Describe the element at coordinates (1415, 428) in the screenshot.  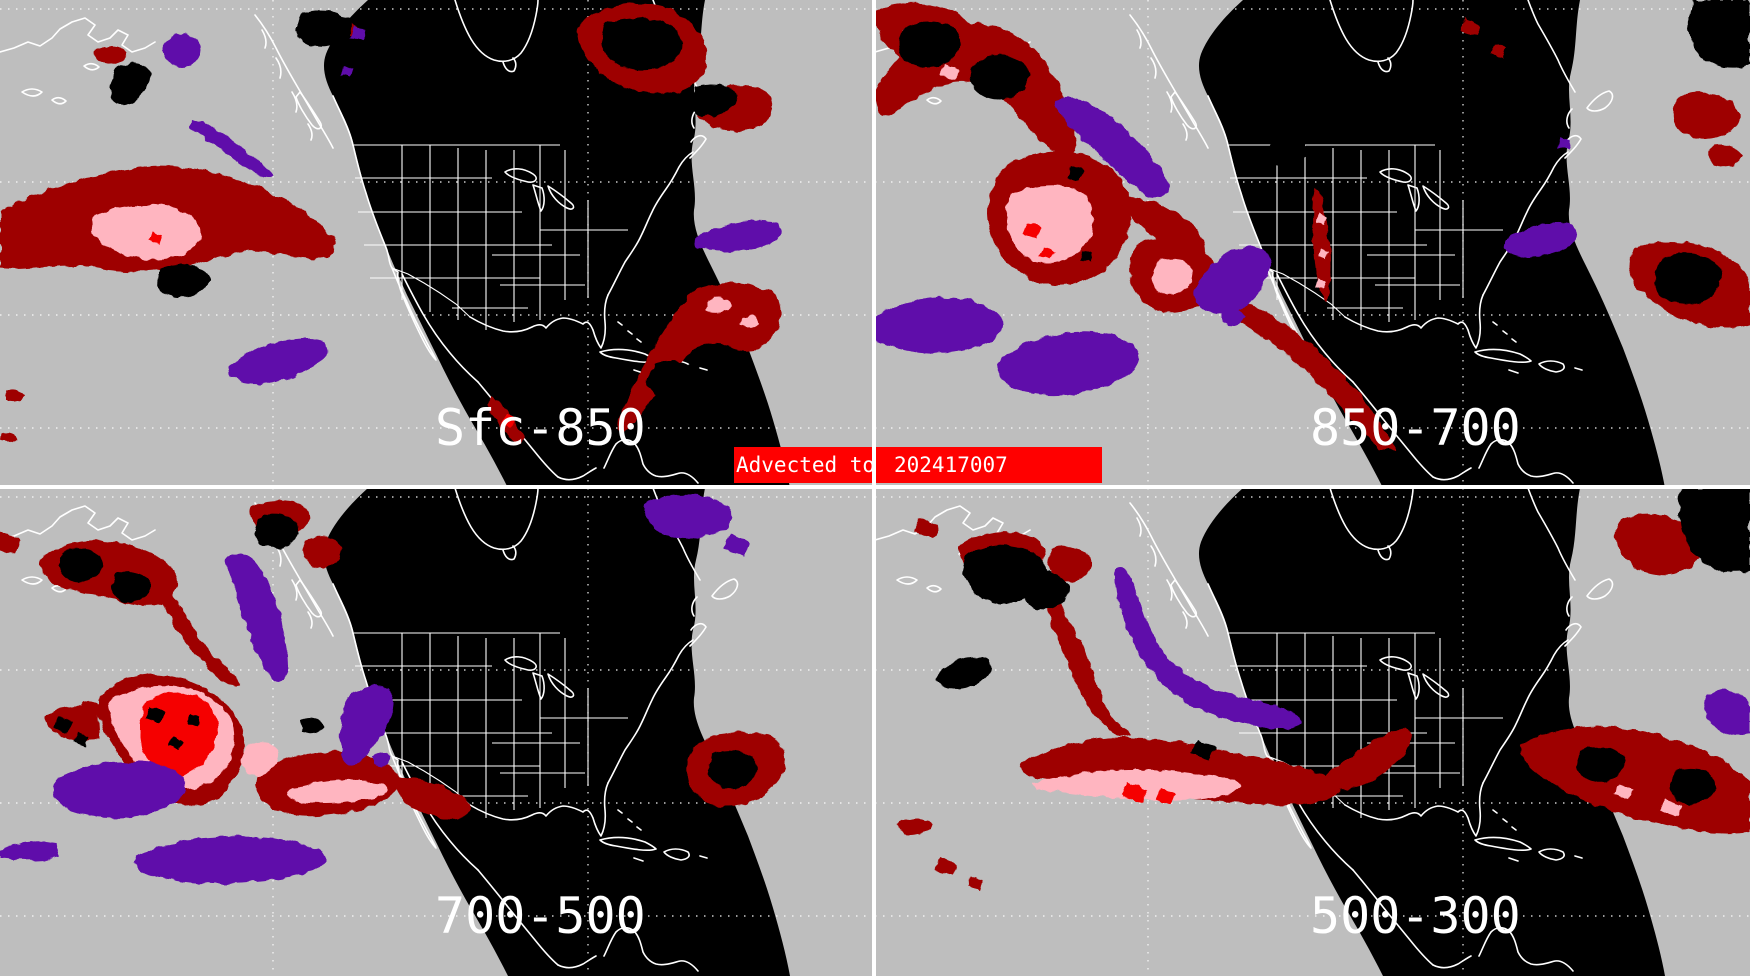
I see `panel-label-850-700: 850-700` at that location.